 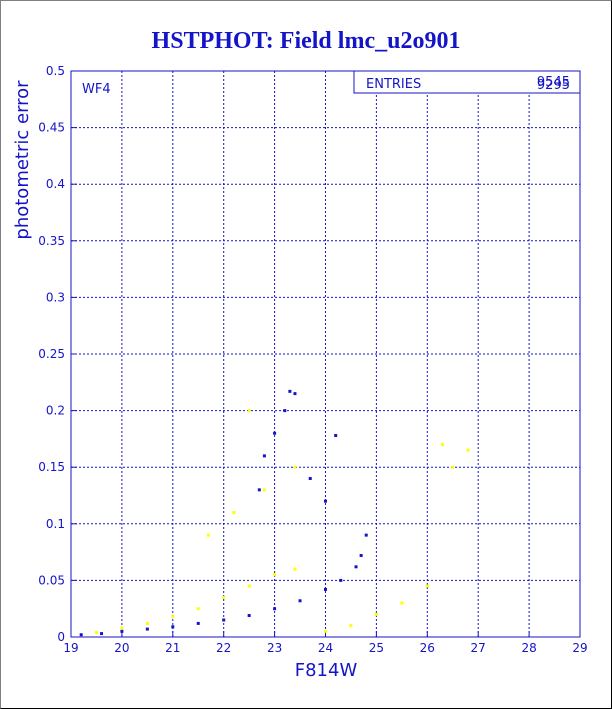 I want to click on stats-label: ENTRIES, so click(x=393, y=84).